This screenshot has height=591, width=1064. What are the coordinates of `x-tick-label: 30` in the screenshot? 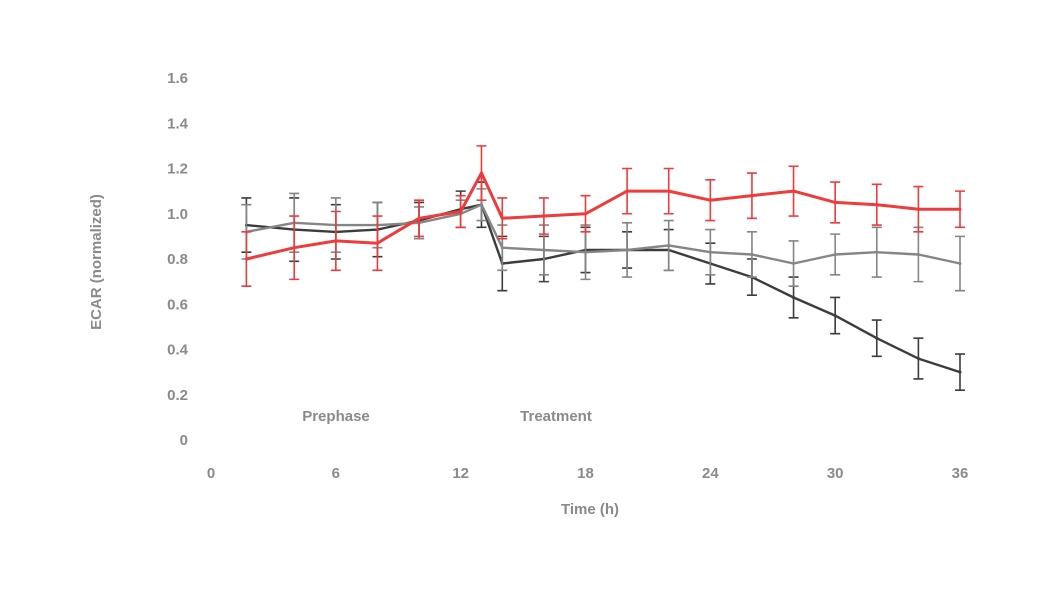 It's located at (835, 473).